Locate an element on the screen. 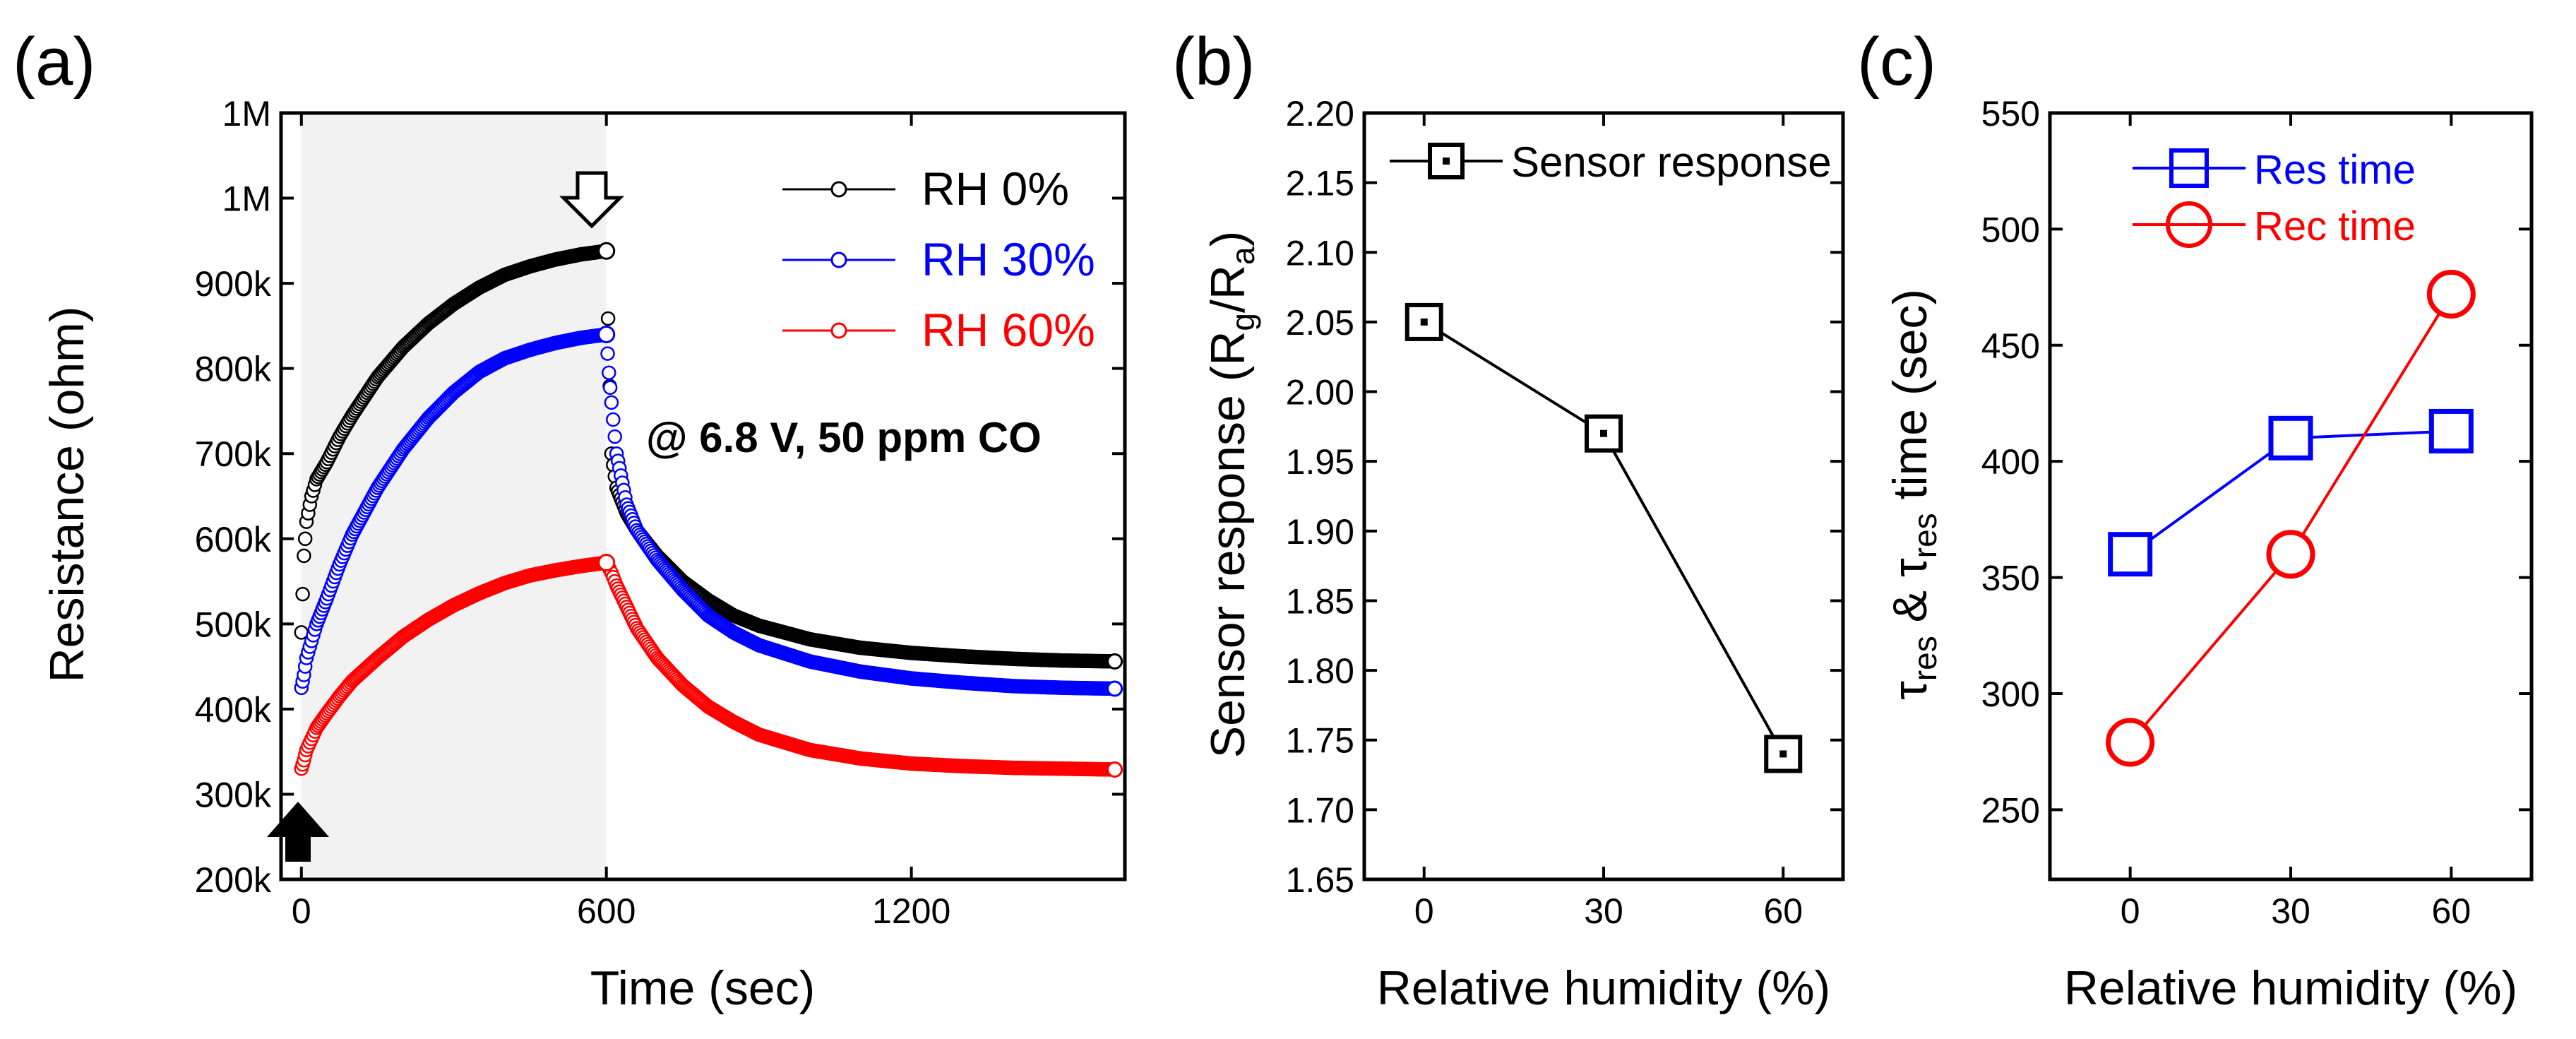 This screenshot has height=1039, width=2576. panel-c-y-axis-label: τres & τres time (sec) is located at coordinates (1913, 494).